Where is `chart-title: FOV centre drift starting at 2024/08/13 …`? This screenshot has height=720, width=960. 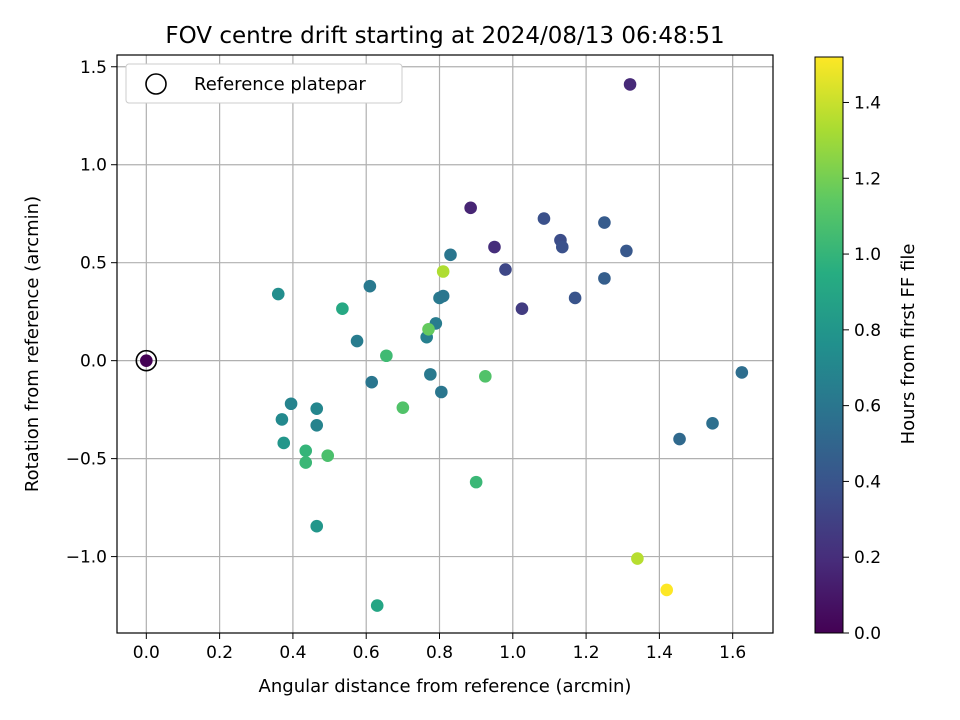
chart-title: FOV centre drift starting at 2024/08/13 … is located at coordinates (444, 36).